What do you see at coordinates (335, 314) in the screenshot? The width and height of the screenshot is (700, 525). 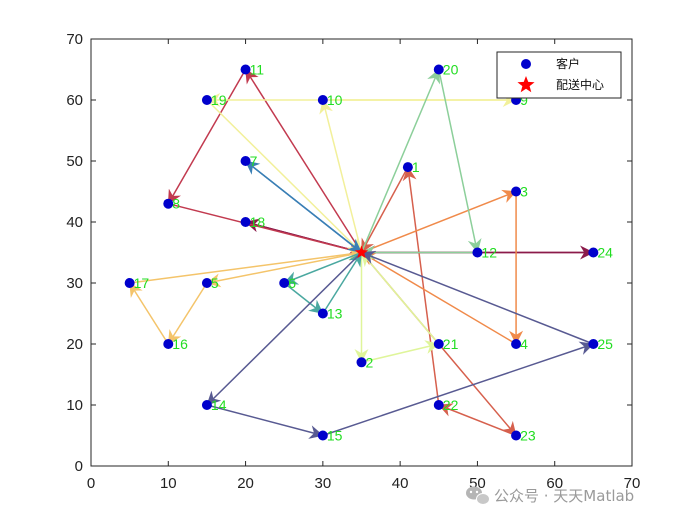 I see `customer-label: 13` at bounding box center [335, 314].